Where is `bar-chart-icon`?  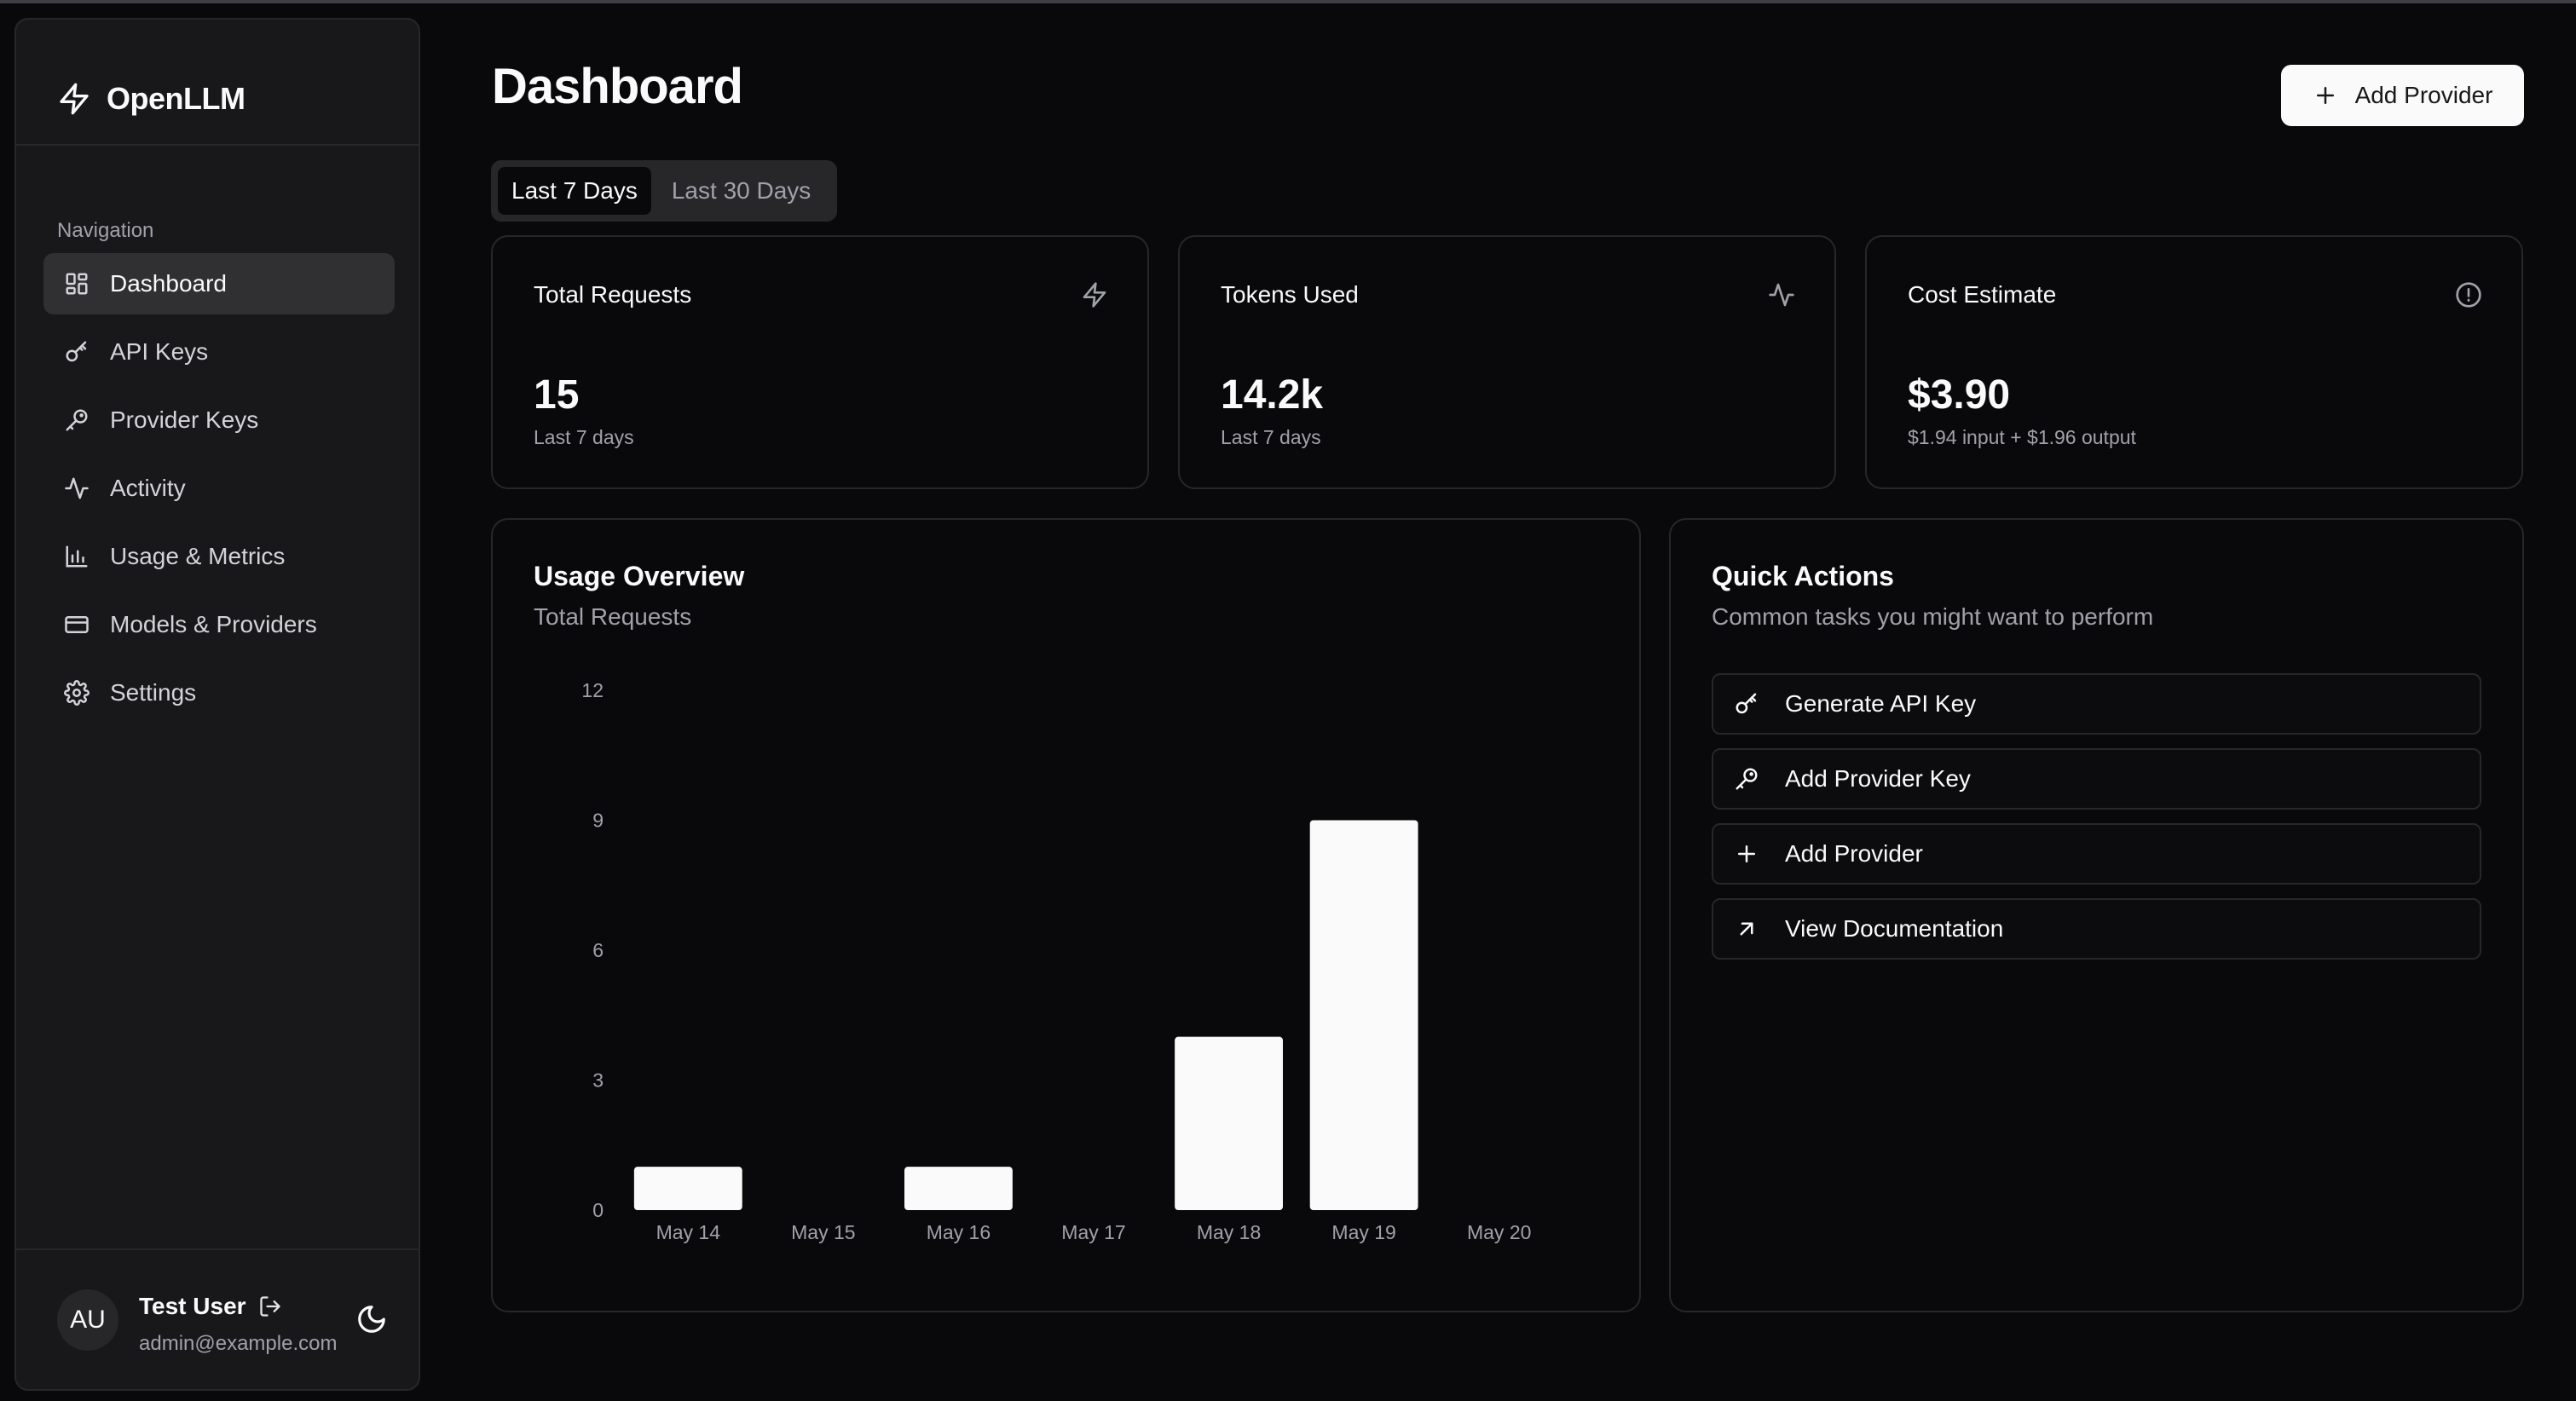
bar-chart-icon is located at coordinates (77, 556).